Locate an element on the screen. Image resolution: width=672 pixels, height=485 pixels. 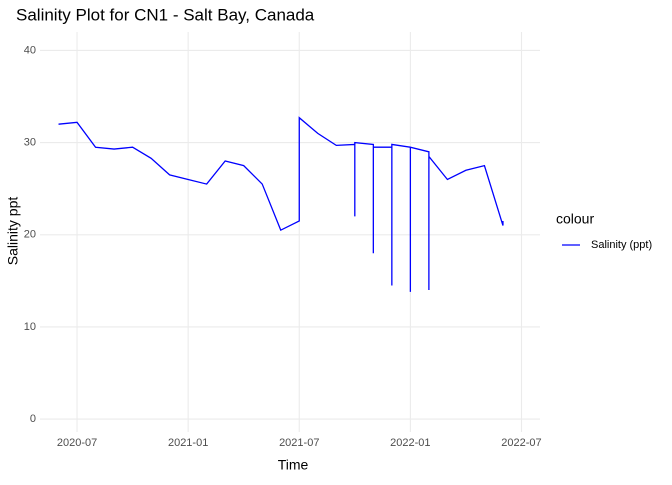
x-axis-label: Time is located at coordinates (293, 465).